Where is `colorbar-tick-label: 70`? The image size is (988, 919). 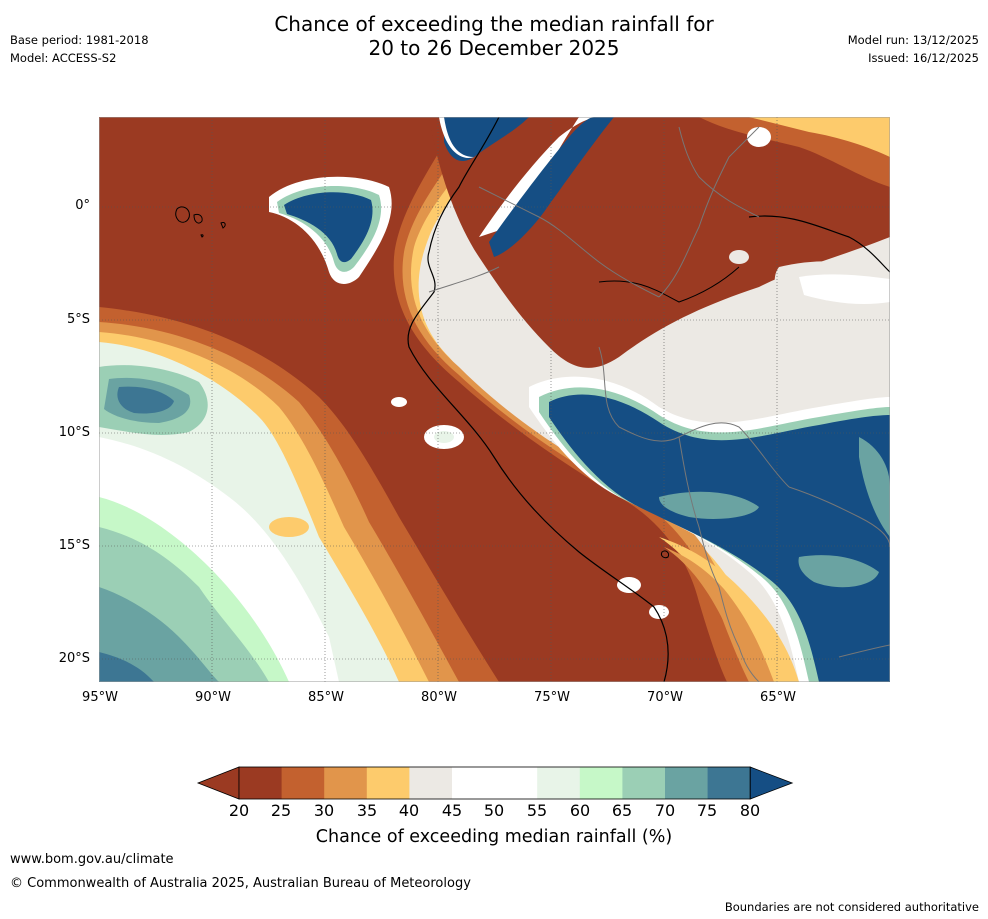 colorbar-tick-label: 70 is located at coordinates (665, 810).